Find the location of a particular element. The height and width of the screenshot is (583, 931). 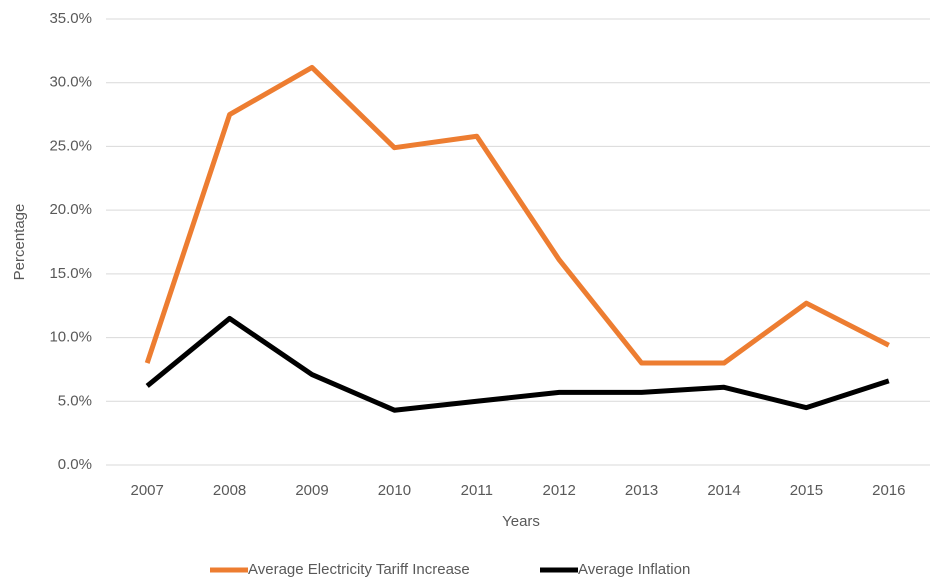

x-tick-label: 2013 is located at coordinates (641, 490).